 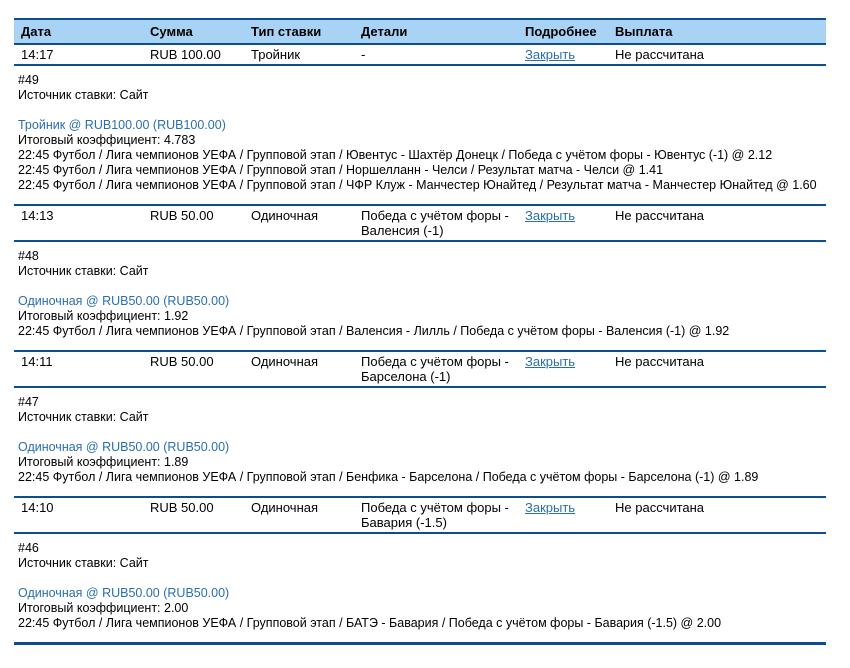 I want to click on column-header-details: Детали, so click(x=384, y=31).